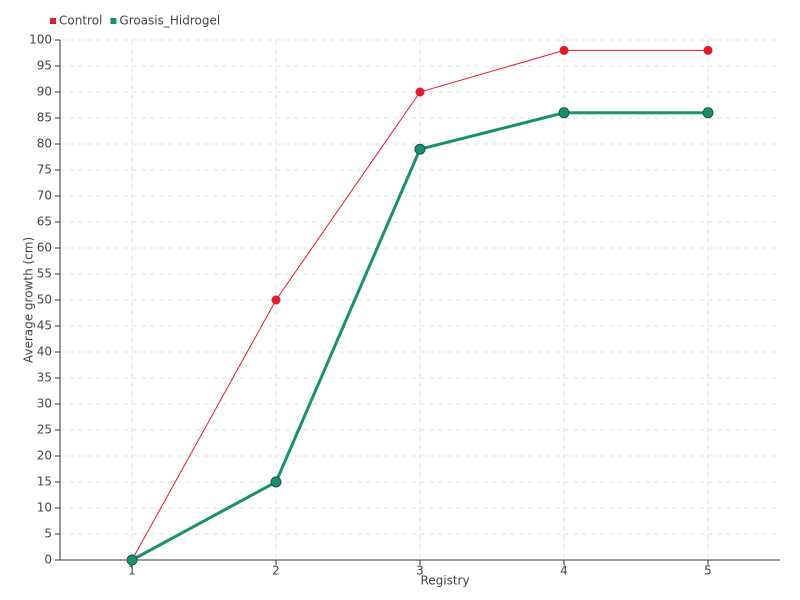 The image size is (800, 600). What do you see at coordinates (44, 170) in the screenshot?
I see `y-tick-label: 75` at bounding box center [44, 170].